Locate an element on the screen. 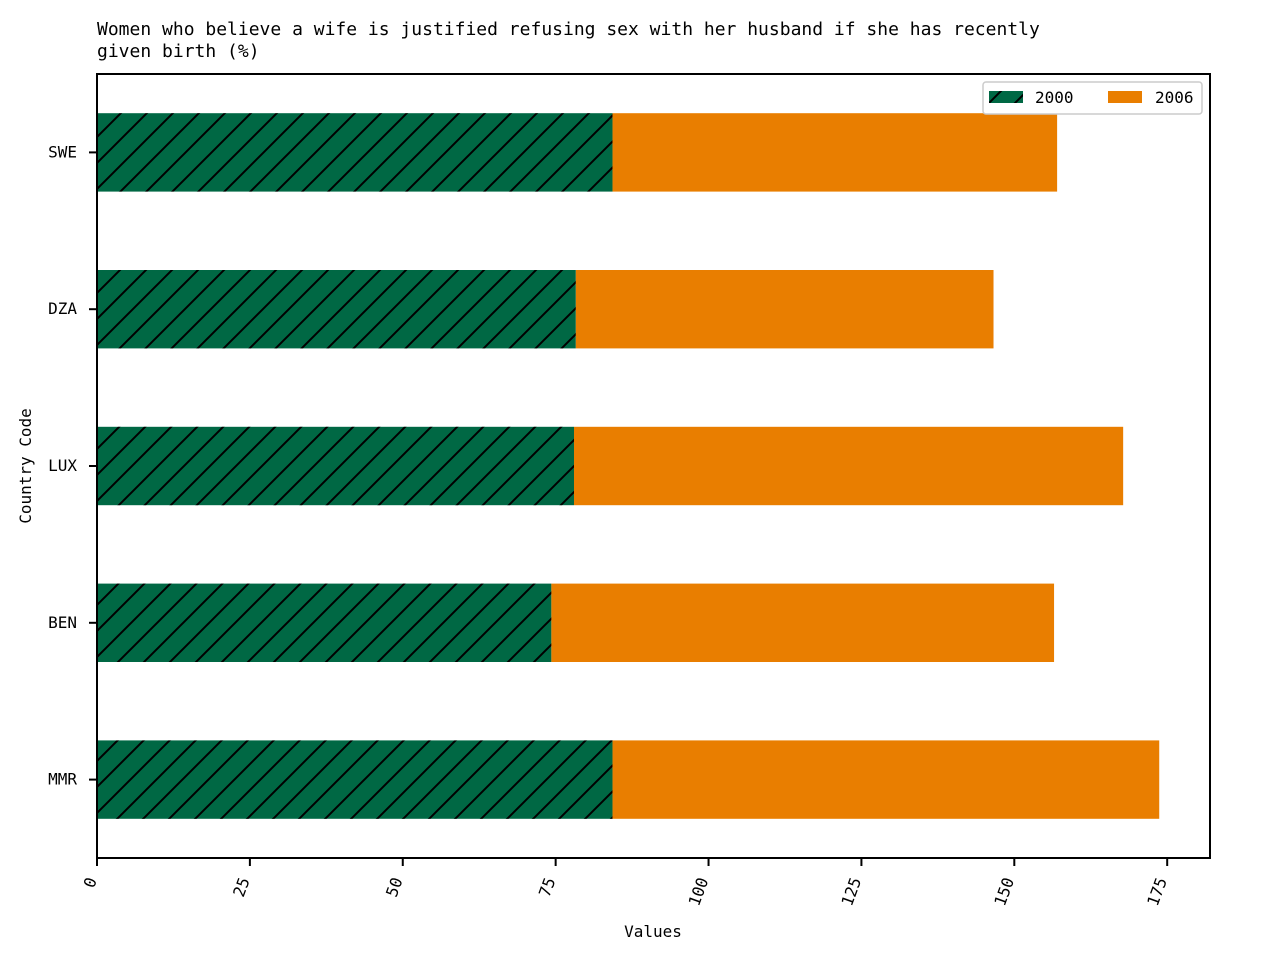  bar-mmr-2006 is located at coordinates (886, 779).